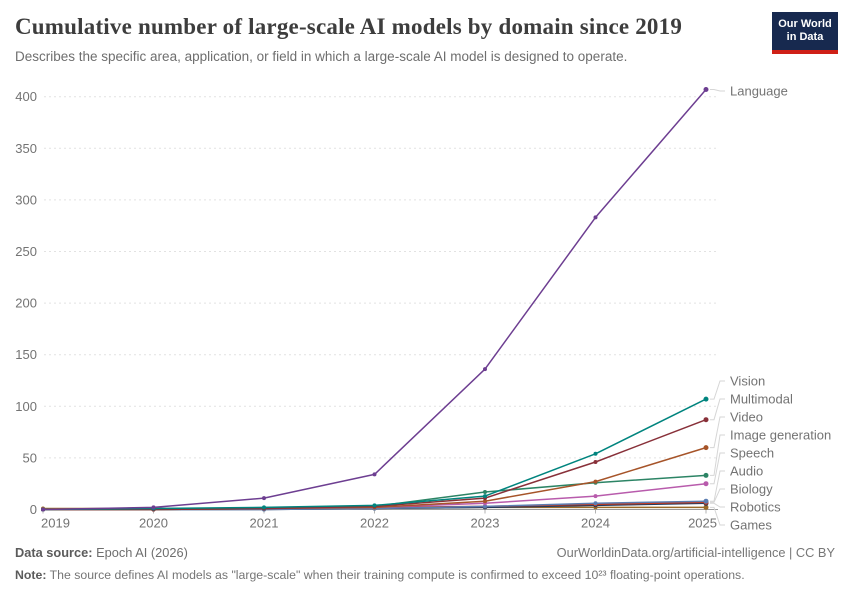  What do you see at coordinates (264, 523) in the screenshot?
I see `x-axis-tick-label: 2021` at bounding box center [264, 523].